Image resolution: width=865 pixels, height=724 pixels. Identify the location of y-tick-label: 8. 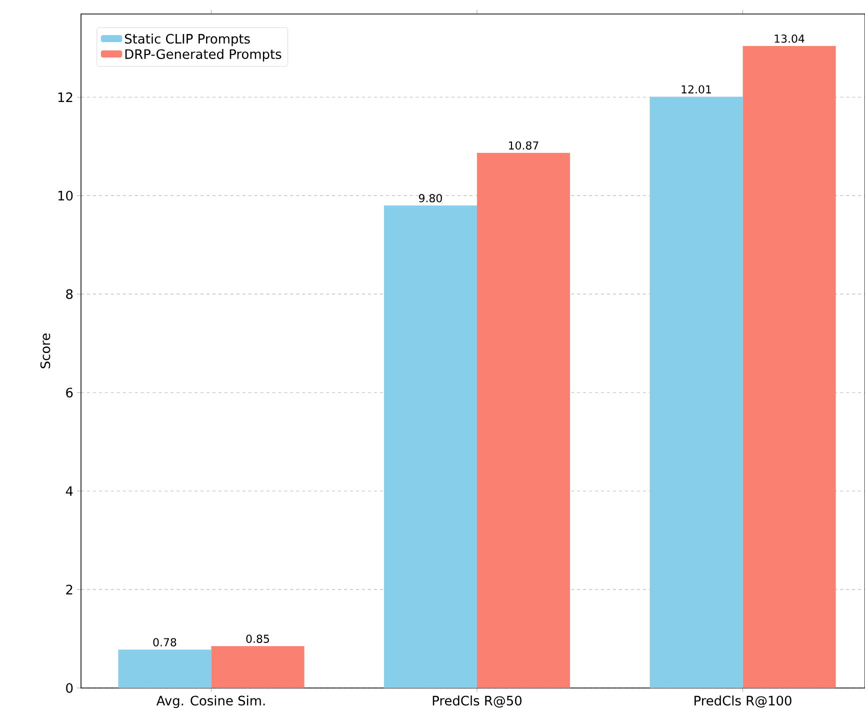
(69, 294).